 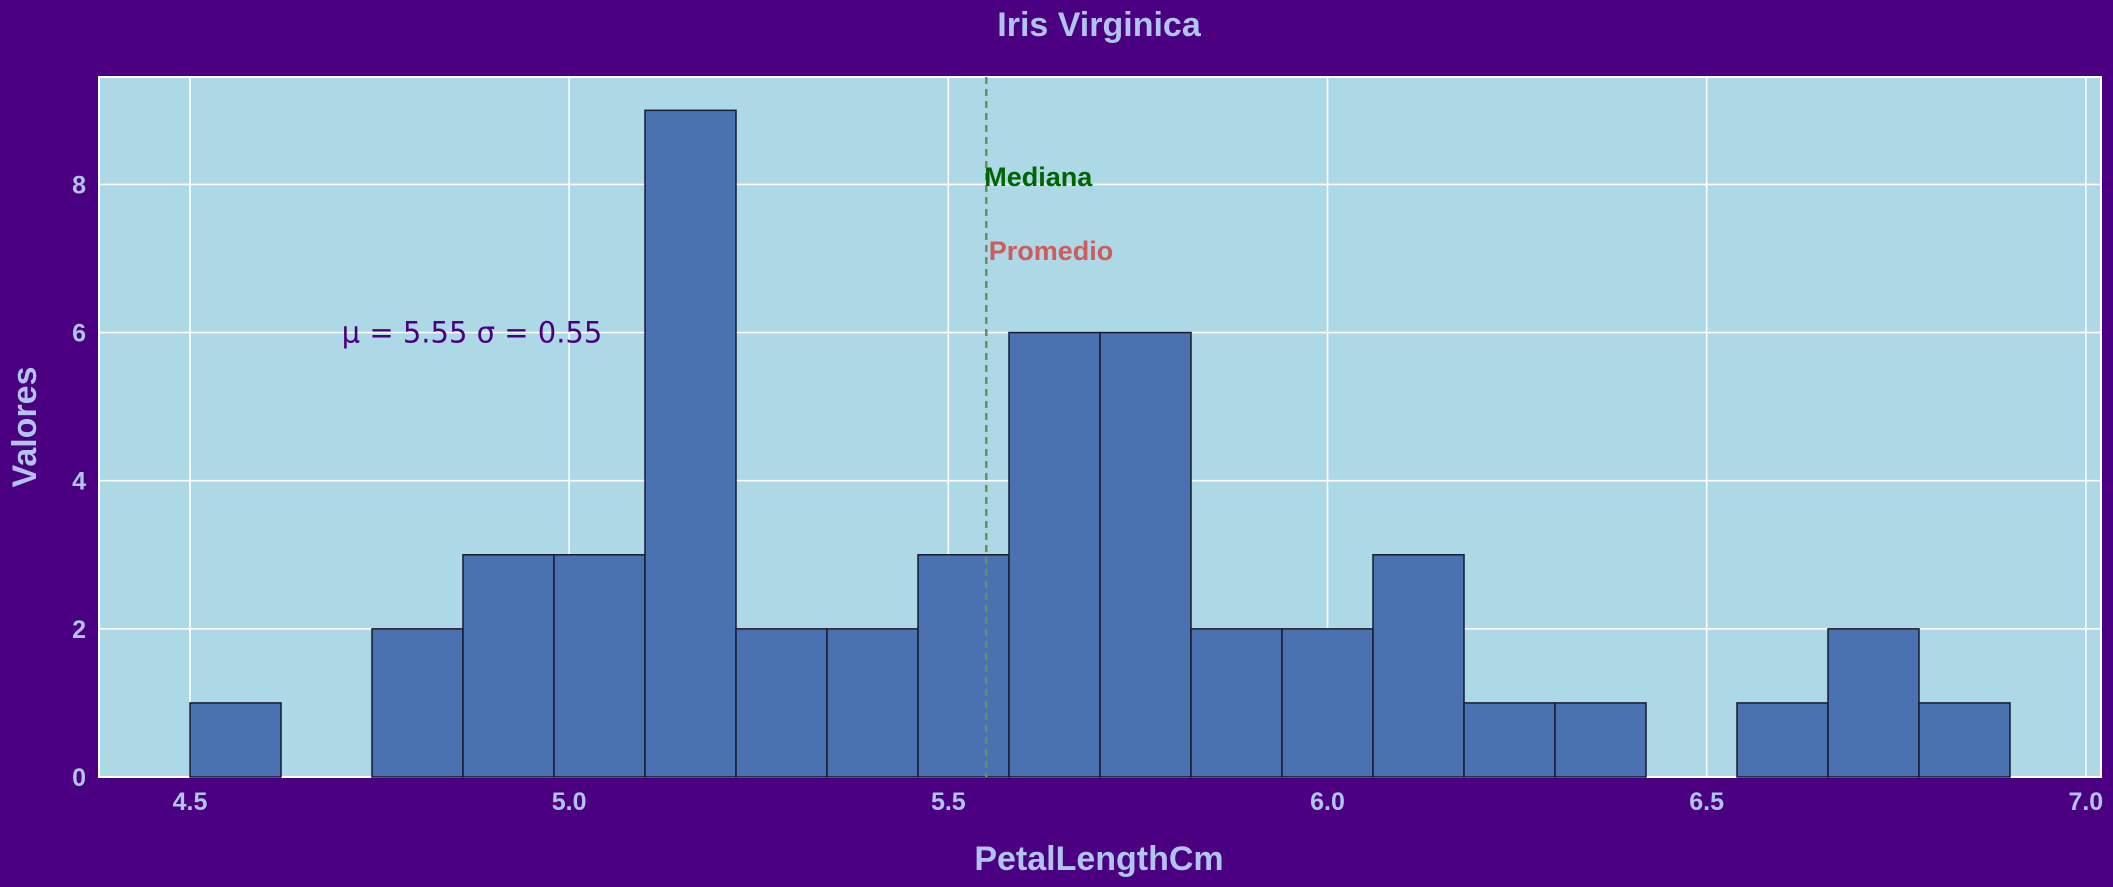 I want to click on y-tick-label: 2, so click(x=79, y=630).